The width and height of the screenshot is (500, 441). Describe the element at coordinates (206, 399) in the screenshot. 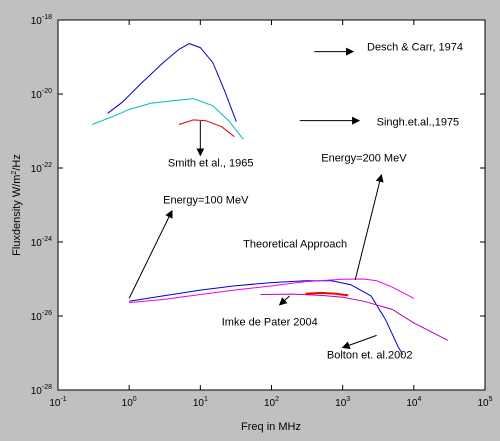

I see `x-tick-label-exp: 1` at that location.